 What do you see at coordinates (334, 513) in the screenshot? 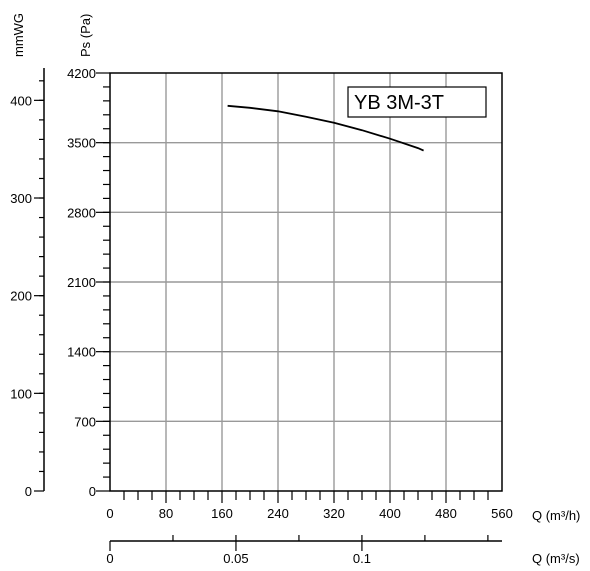
I see `x-tick-label: 320` at bounding box center [334, 513].